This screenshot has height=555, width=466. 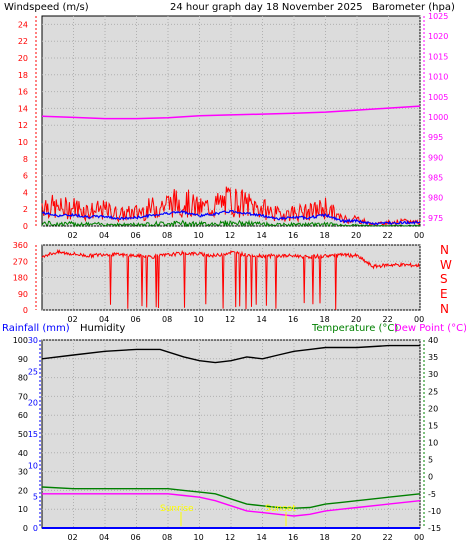 I want to click on sunrise-label: Sunrise, so click(x=177, y=509).